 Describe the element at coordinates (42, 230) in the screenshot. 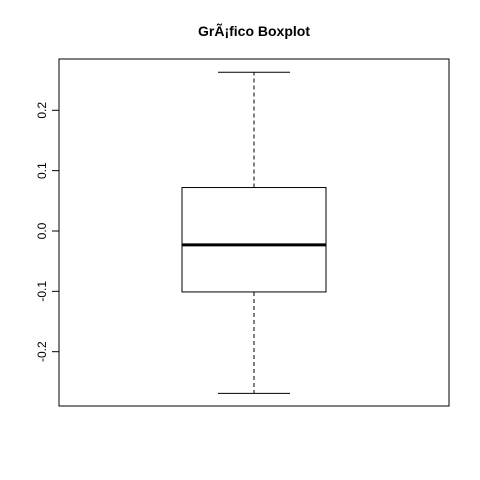

I see `y-tick-label: 0.0` at that location.